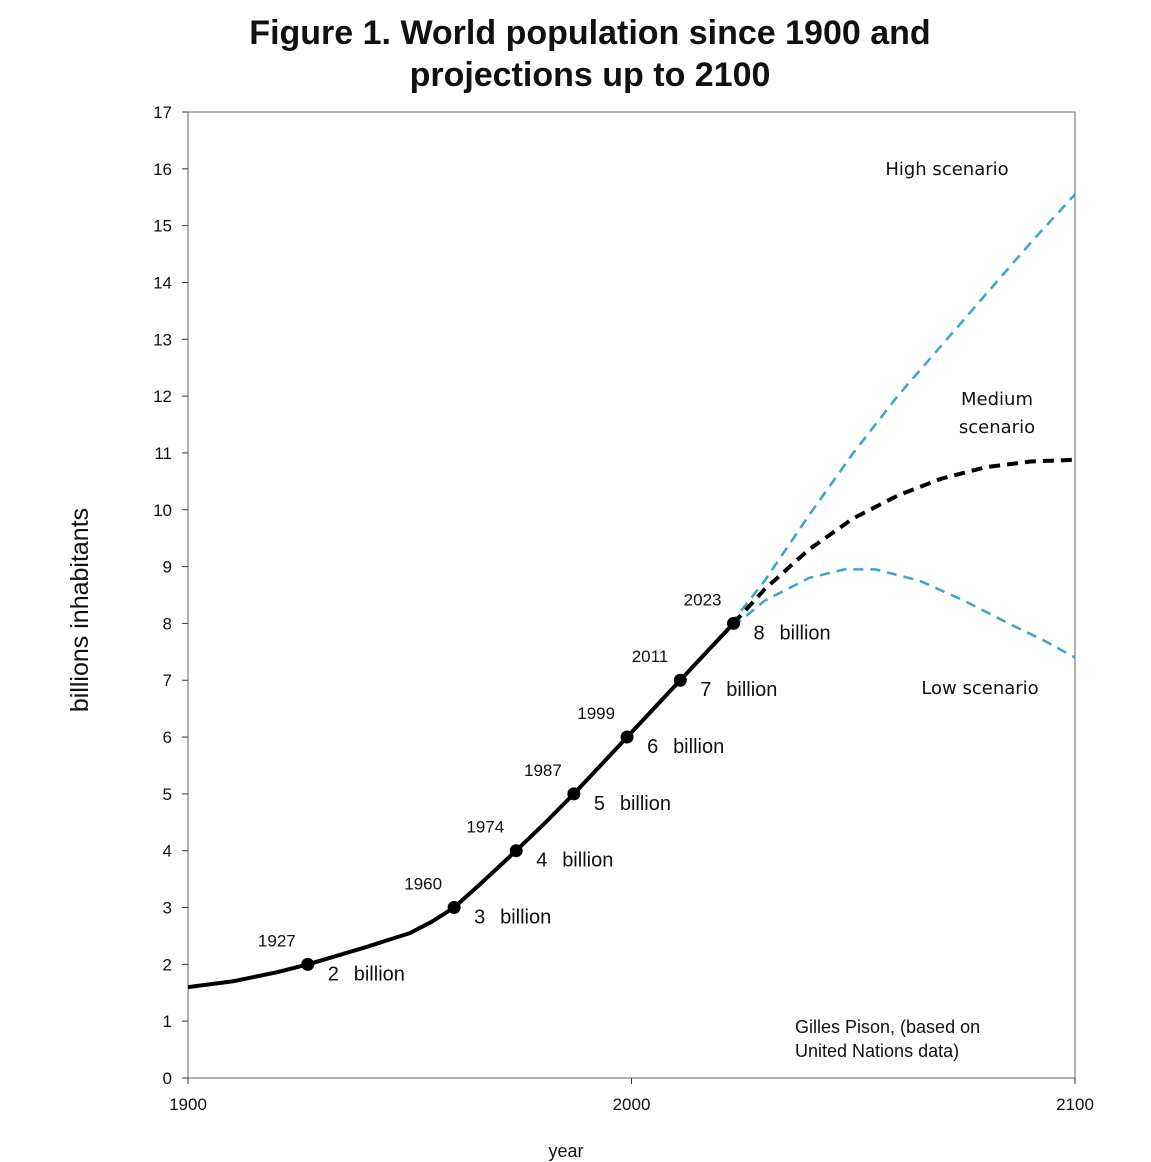 The height and width of the screenshot is (1162, 1151). Describe the element at coordinates (167, 1078) in the screenshot. I see `y-tick-label: 0` at that location.